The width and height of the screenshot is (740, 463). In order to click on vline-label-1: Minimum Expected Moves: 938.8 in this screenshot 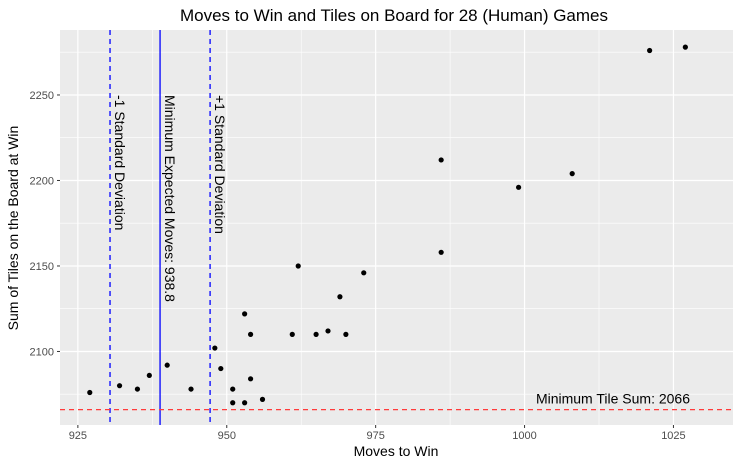, I will do `click(170, 198)`.